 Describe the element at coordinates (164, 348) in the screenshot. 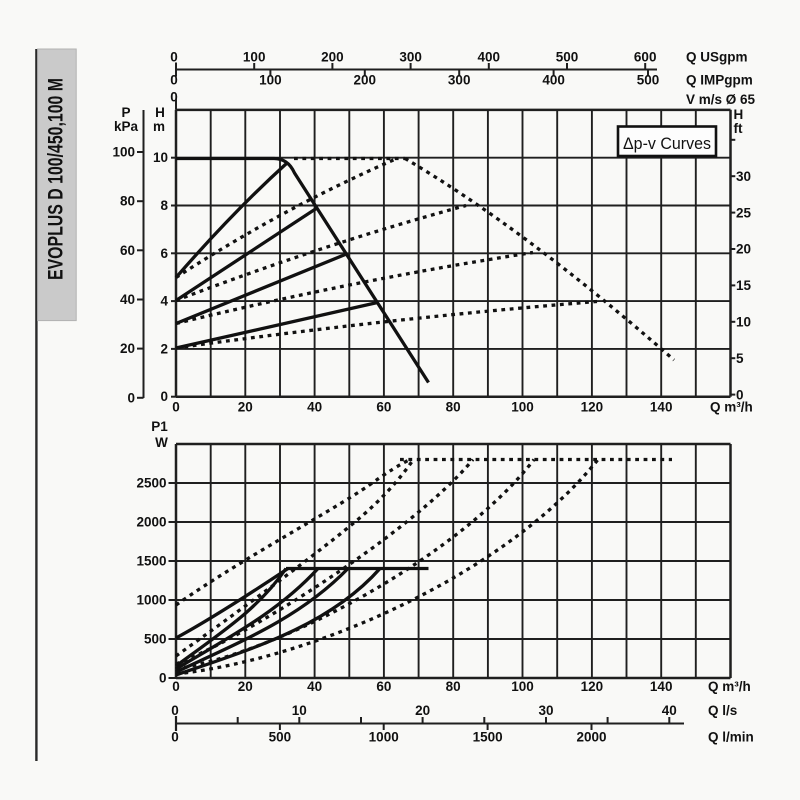

I see `svg-text: 2` at that location.